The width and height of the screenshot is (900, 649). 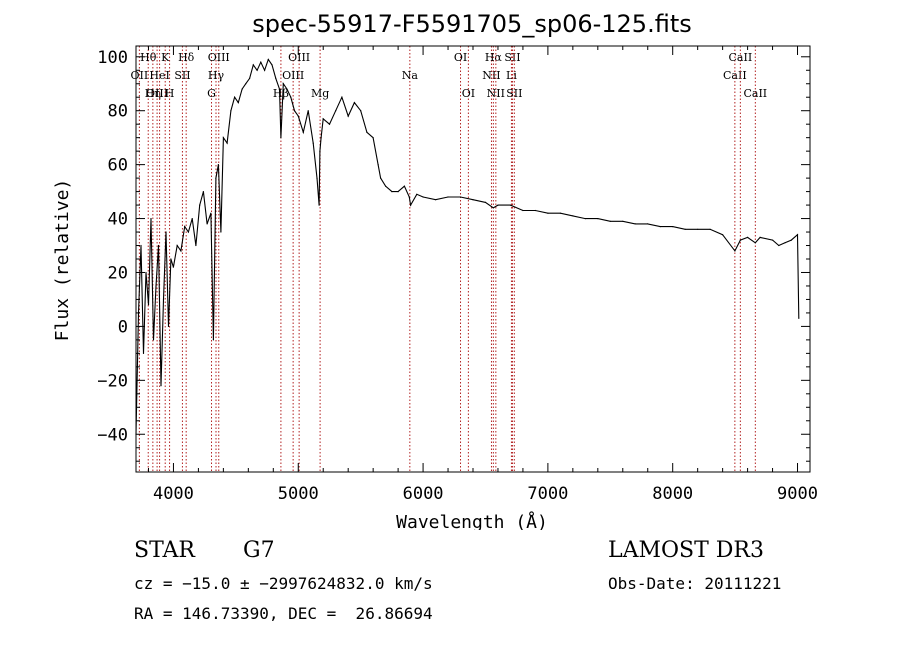 What do you see at coordinates (293, 75) in the screenshot?
I see `line-label-13: OIII` at bounding box center [293, 75].